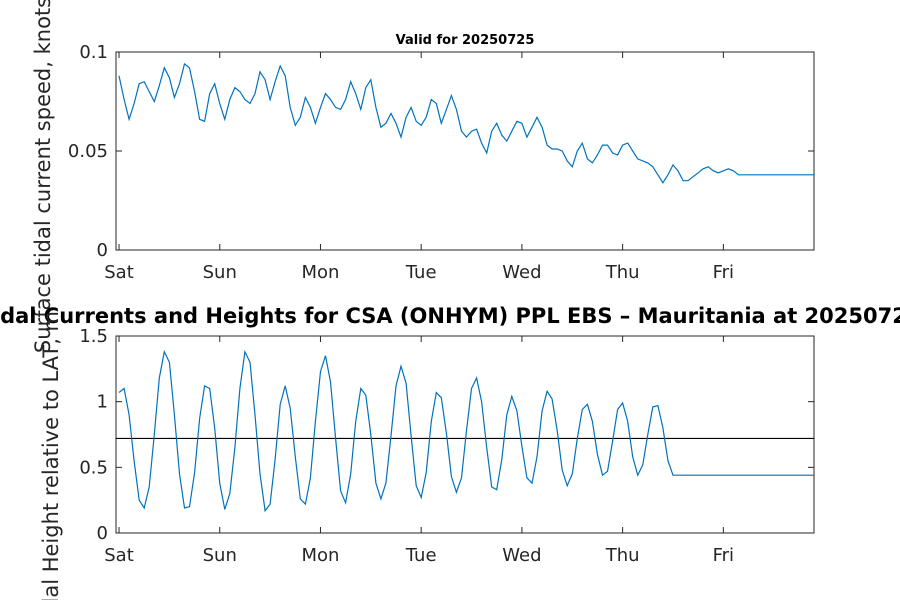 The width and height of the screenshot is (900, 600). What do you see at coordinates (465, 40) in the screenshot?
I see `current-chart-title: Valid for 20250725` at bounding box center [465, 40].